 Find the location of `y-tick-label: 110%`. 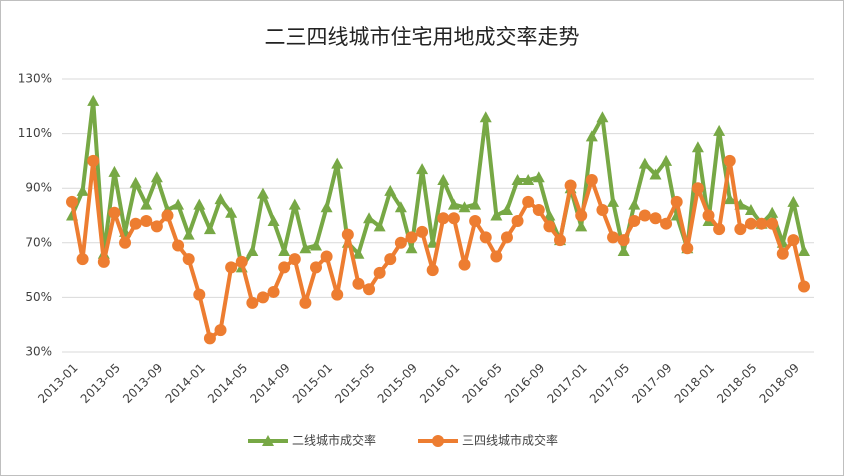

y-tick-label: 110% is located at coordinates (35, 133).